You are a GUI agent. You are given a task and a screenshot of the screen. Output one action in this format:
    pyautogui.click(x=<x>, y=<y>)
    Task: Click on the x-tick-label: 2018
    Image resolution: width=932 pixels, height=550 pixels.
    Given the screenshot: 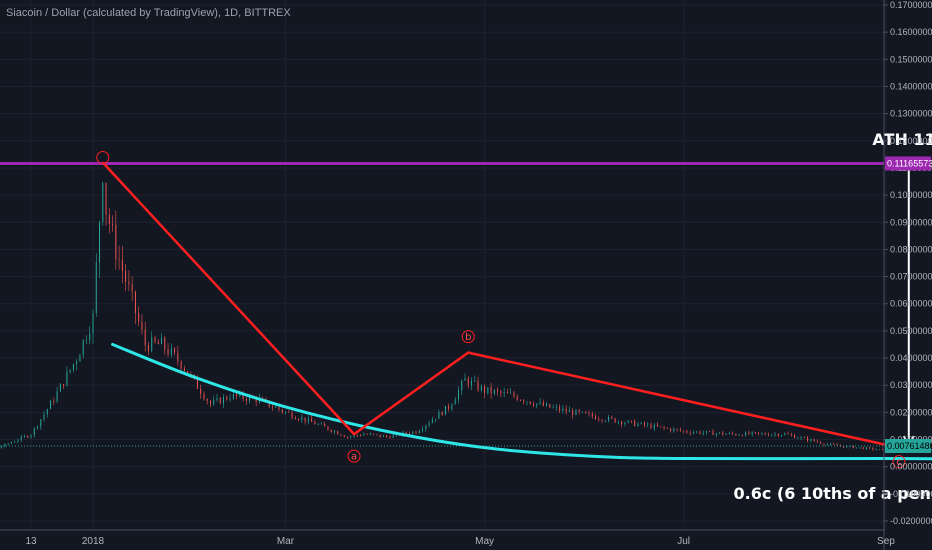 What is the action you would take?
    pyautogui.click(x=93, y=541)
    